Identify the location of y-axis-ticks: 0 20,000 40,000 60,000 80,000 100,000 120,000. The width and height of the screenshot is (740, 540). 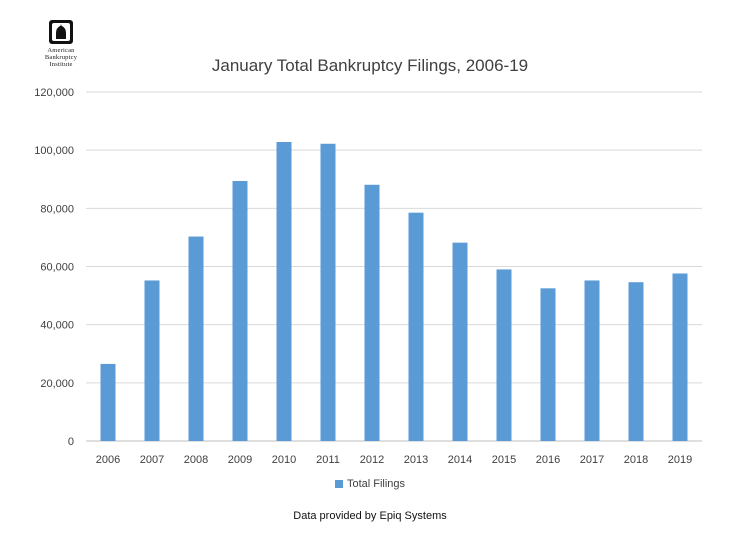
(54, 267).